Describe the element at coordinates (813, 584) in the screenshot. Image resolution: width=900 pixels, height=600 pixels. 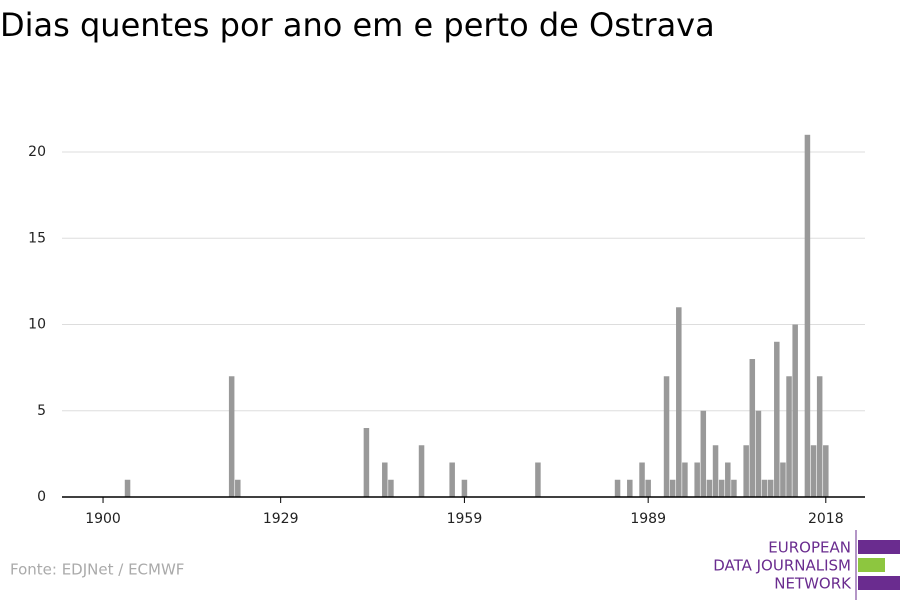
I see `logo-text: NETWORK` at that location.